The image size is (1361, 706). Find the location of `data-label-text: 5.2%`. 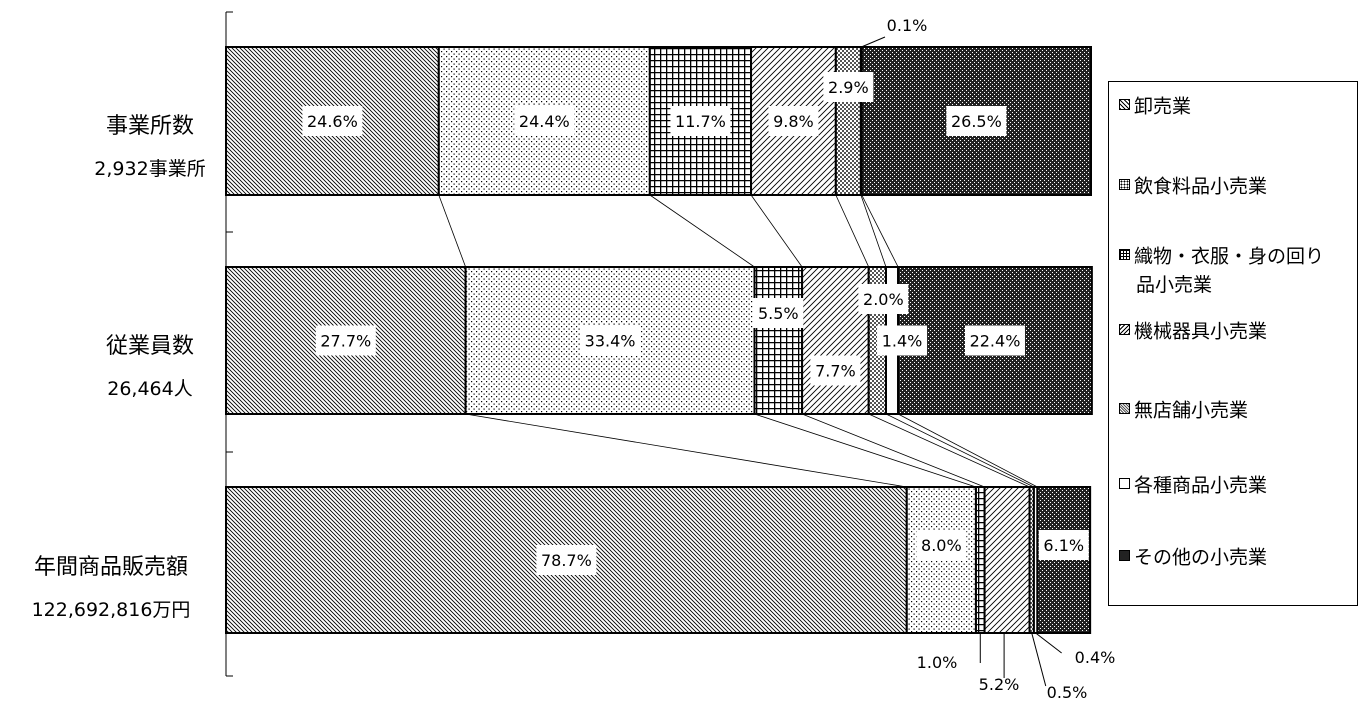

data-label-text: 5.2% is located at coordinates (999, 684).